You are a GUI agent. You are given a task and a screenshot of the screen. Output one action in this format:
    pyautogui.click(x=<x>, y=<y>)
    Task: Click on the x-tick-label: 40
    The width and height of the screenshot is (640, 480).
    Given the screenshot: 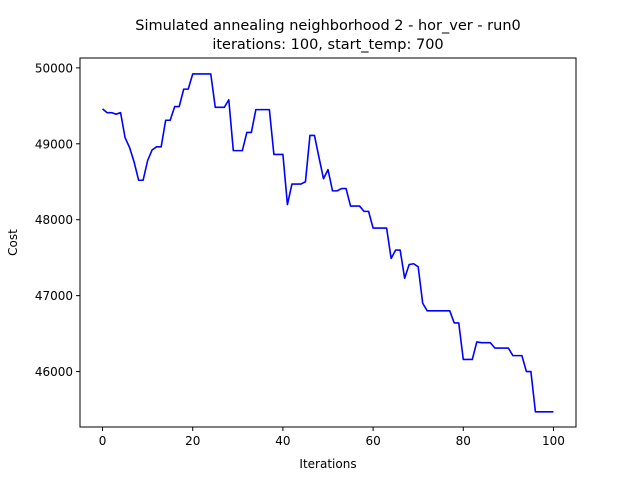 What is the action you would take?
    pyautogui.click(x=282, y=441)
    